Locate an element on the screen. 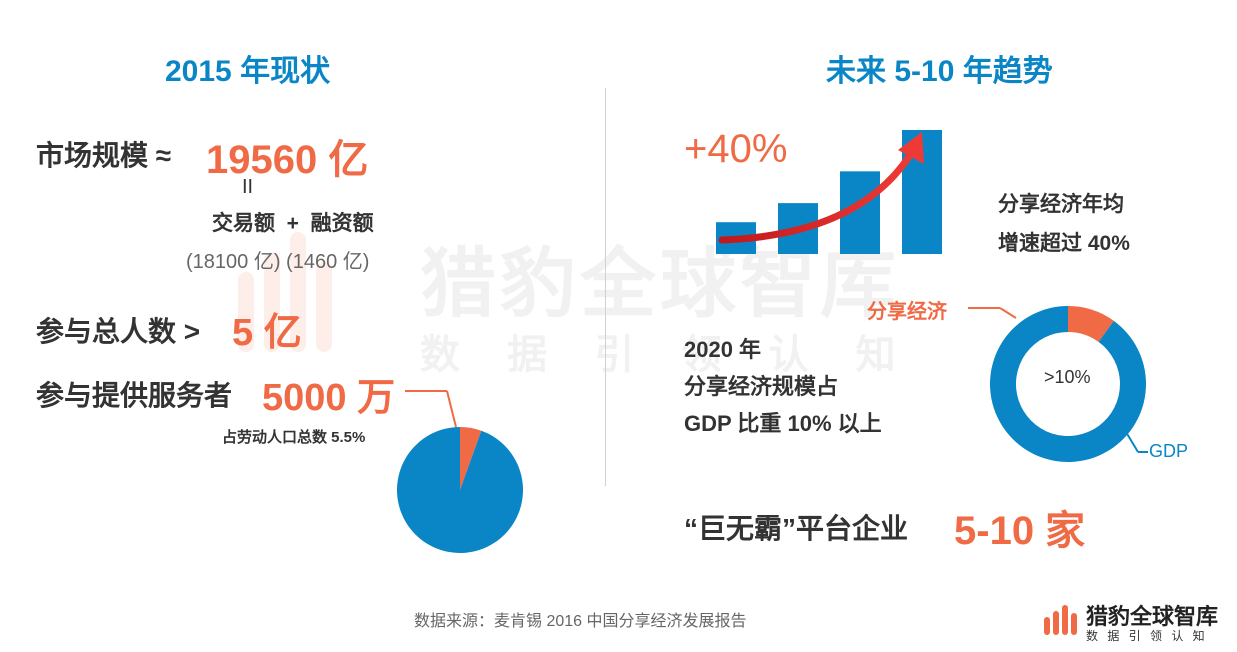  participants-value: 5 亿 is located at coordinates (267, 333).